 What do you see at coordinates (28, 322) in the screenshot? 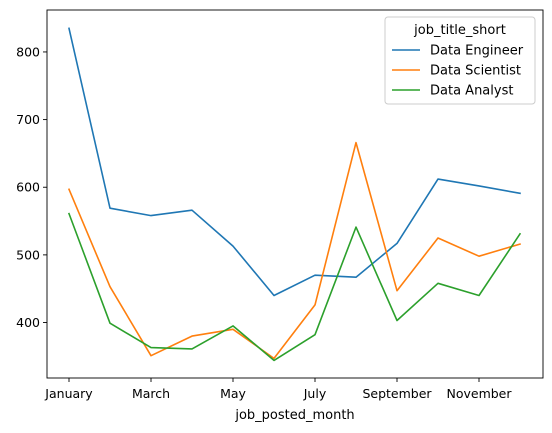
I see `y-tick-label: 400` at bounding box center [28, 322].